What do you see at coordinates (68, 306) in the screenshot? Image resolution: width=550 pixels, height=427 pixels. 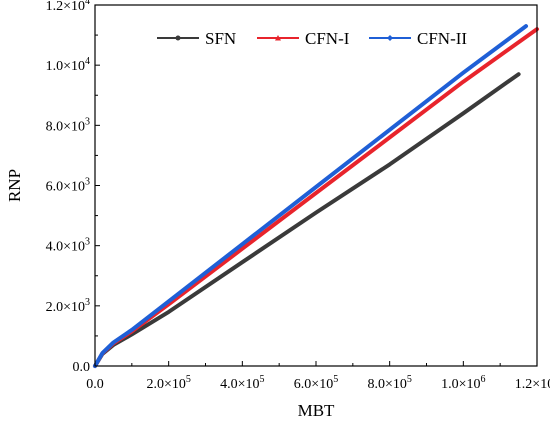 I see `y-tick-label: 2.0×10³` at bounding box center [68, 306].